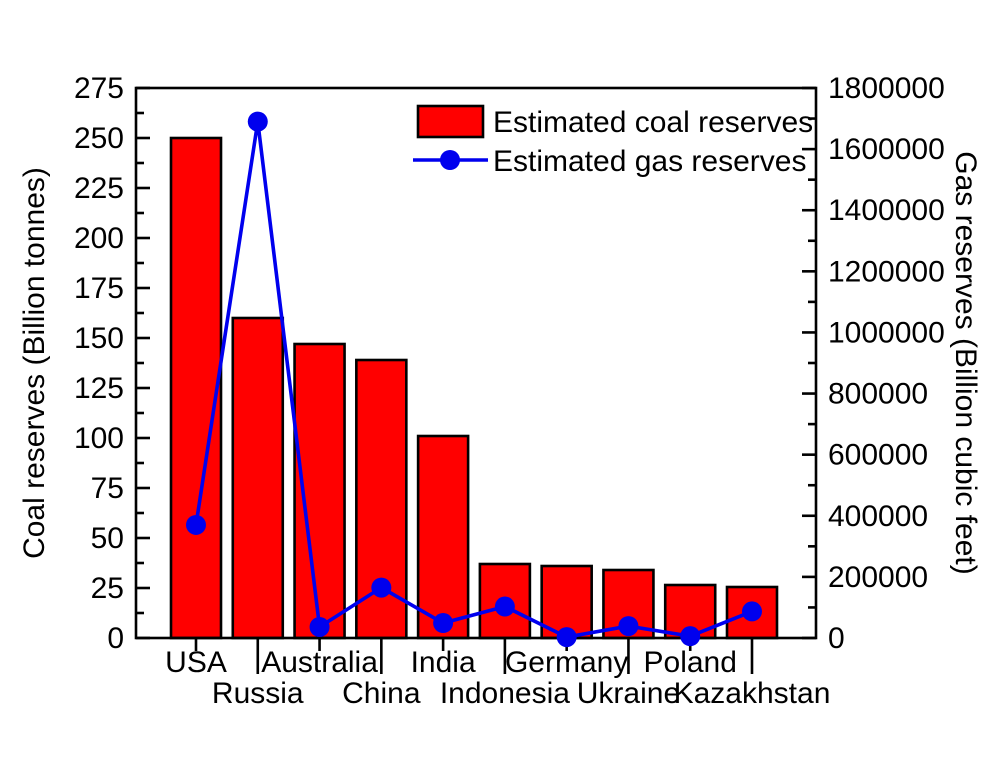 The image size is (1000, 770). What do you see at coordinates (504, 606) in the screenshot?
I see `gas-marker-indonesia` at bounding box center [504, 606].